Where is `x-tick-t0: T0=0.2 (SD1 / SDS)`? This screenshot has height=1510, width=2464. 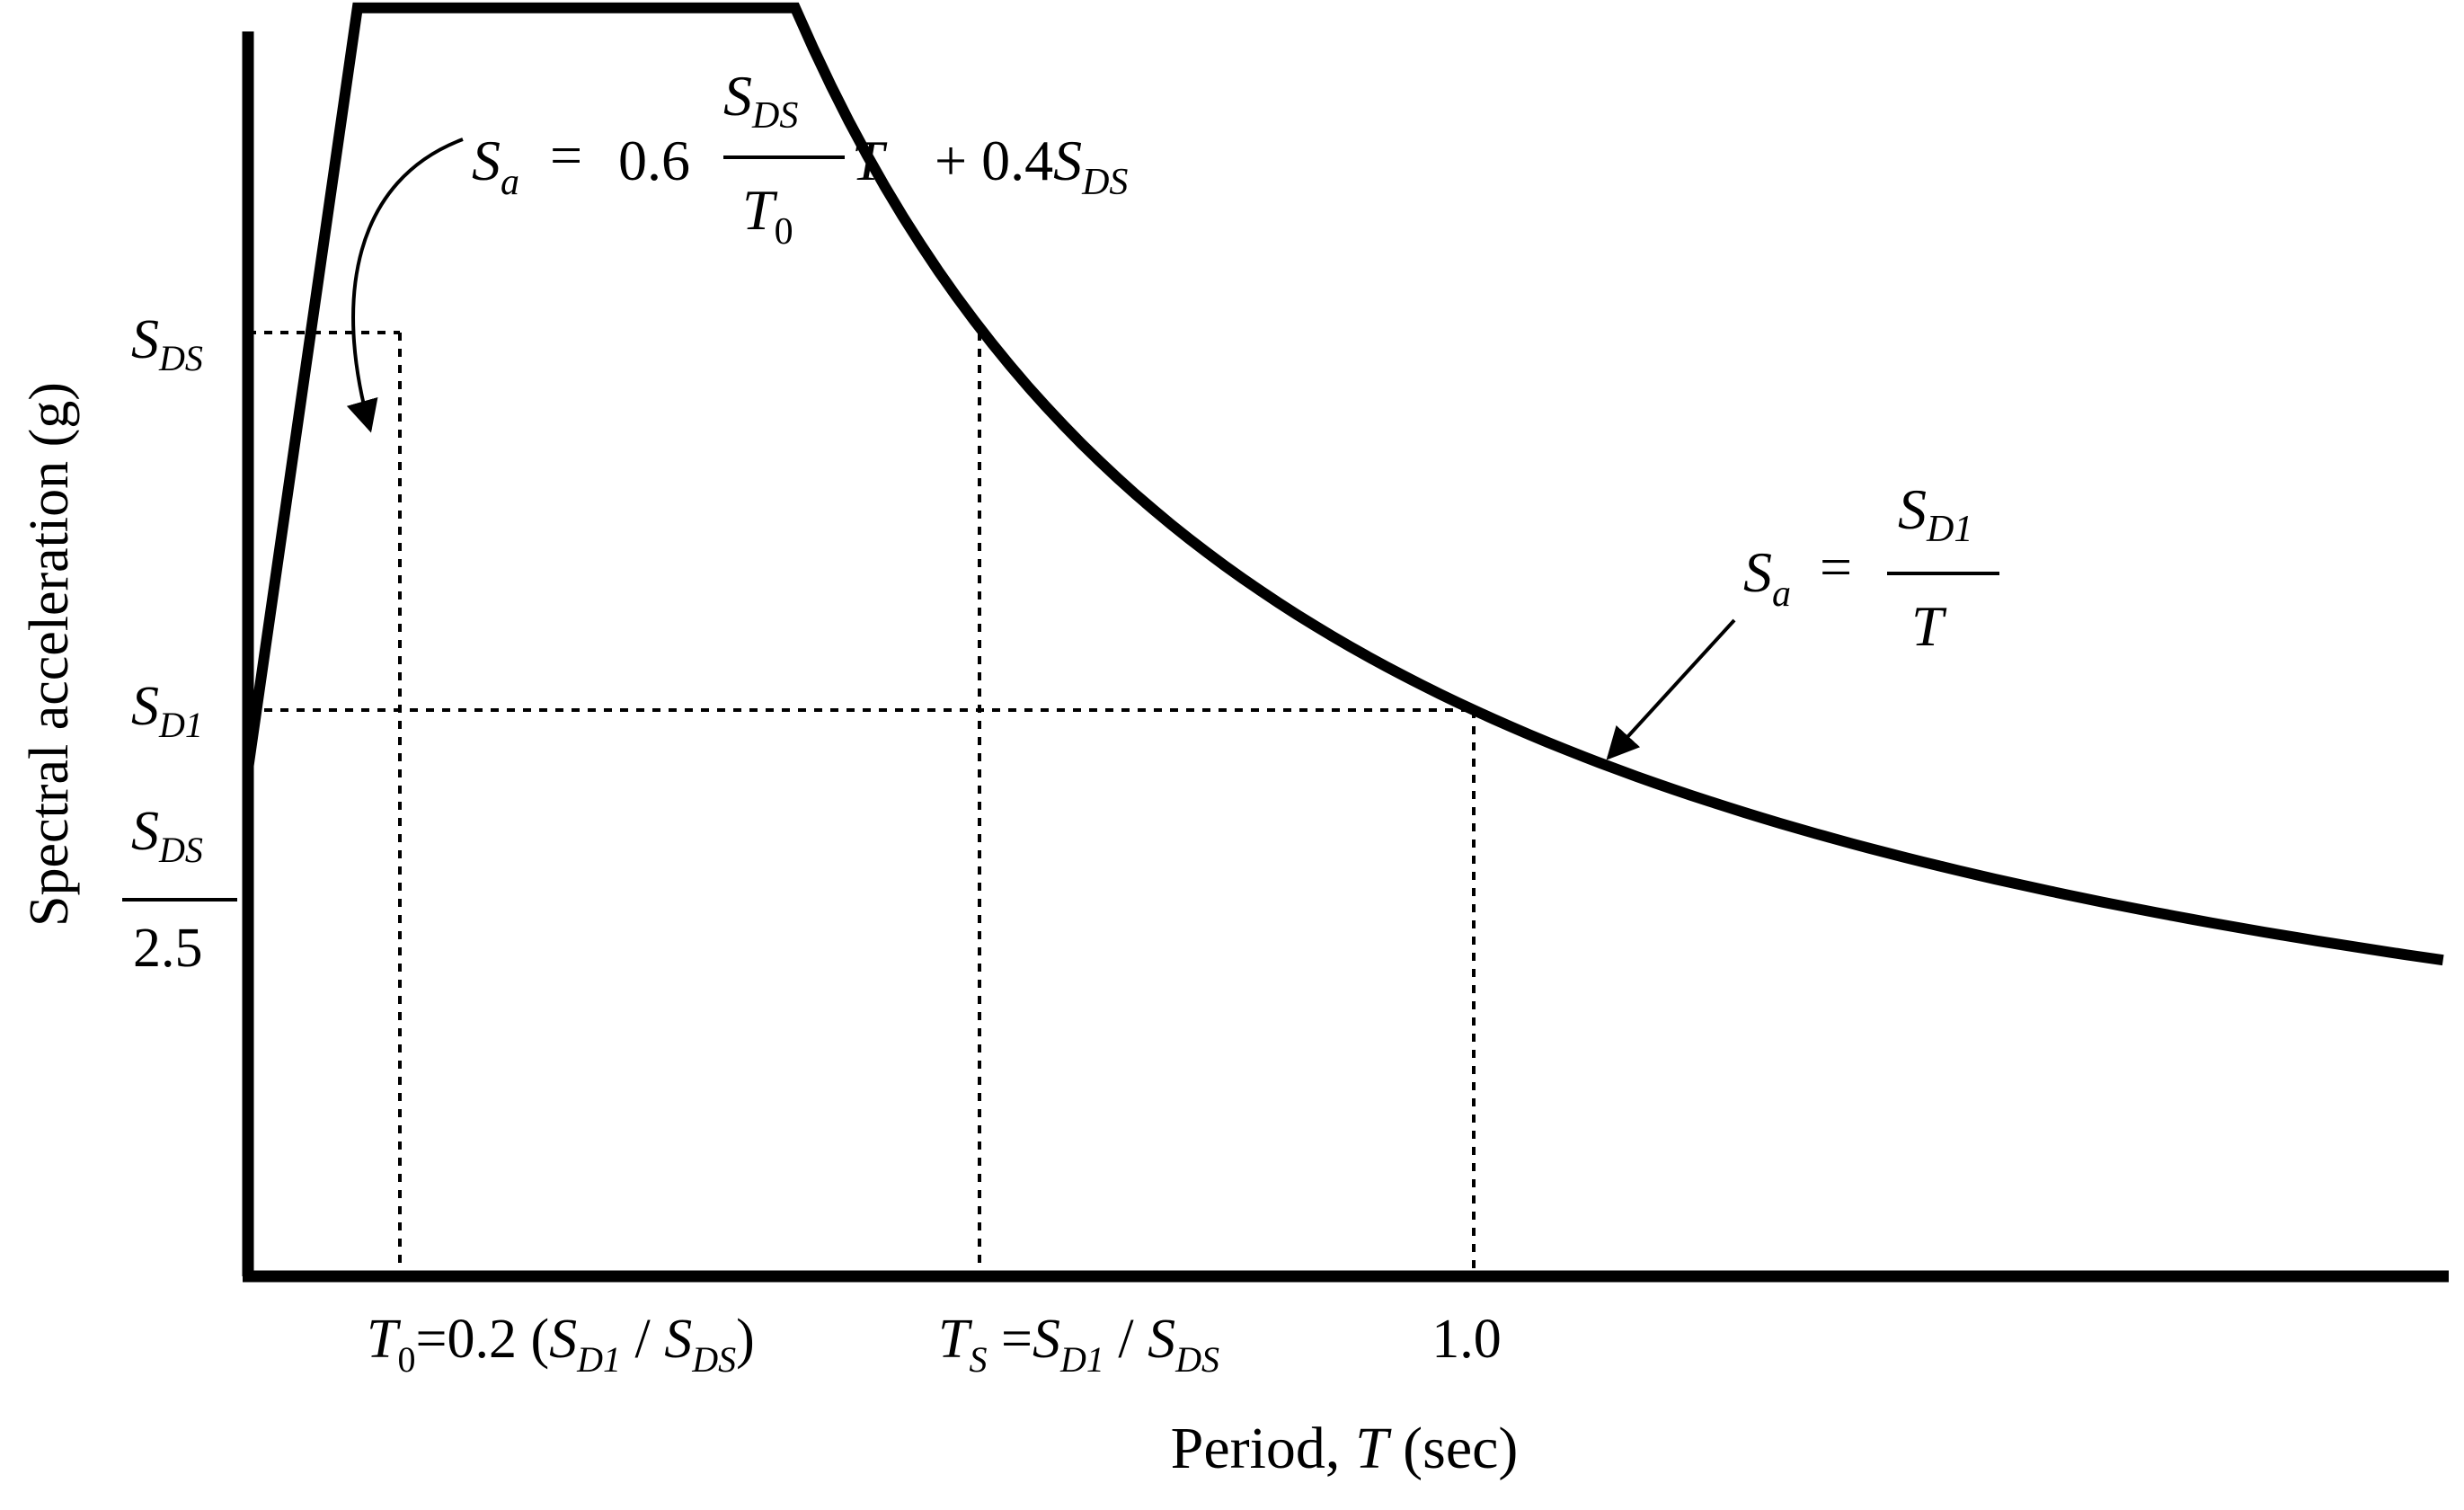
x-tick-t0: T0=0.2 (SD1 / SDS) is located at coordinates (561, 1344).